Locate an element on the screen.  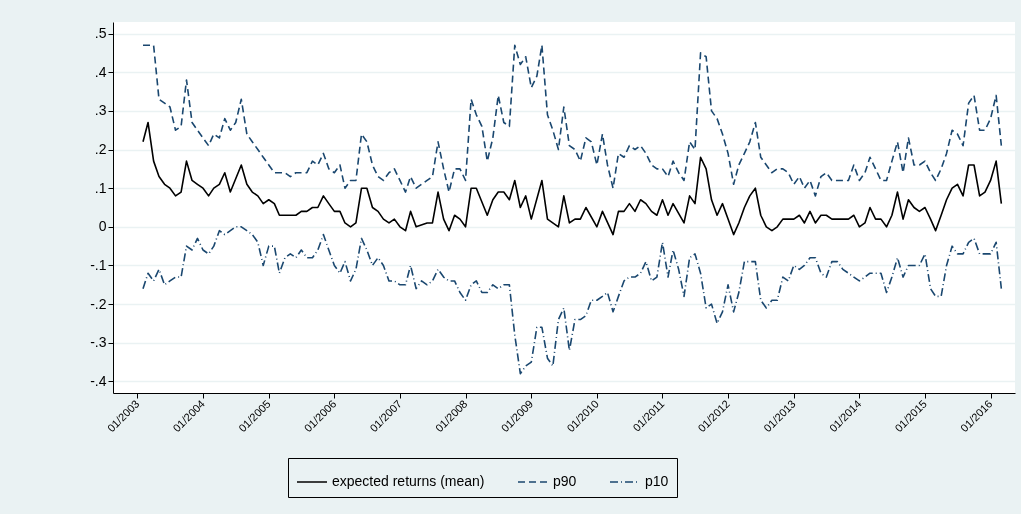
y-tick-label: -.2 is located at coordinates (98, 303).